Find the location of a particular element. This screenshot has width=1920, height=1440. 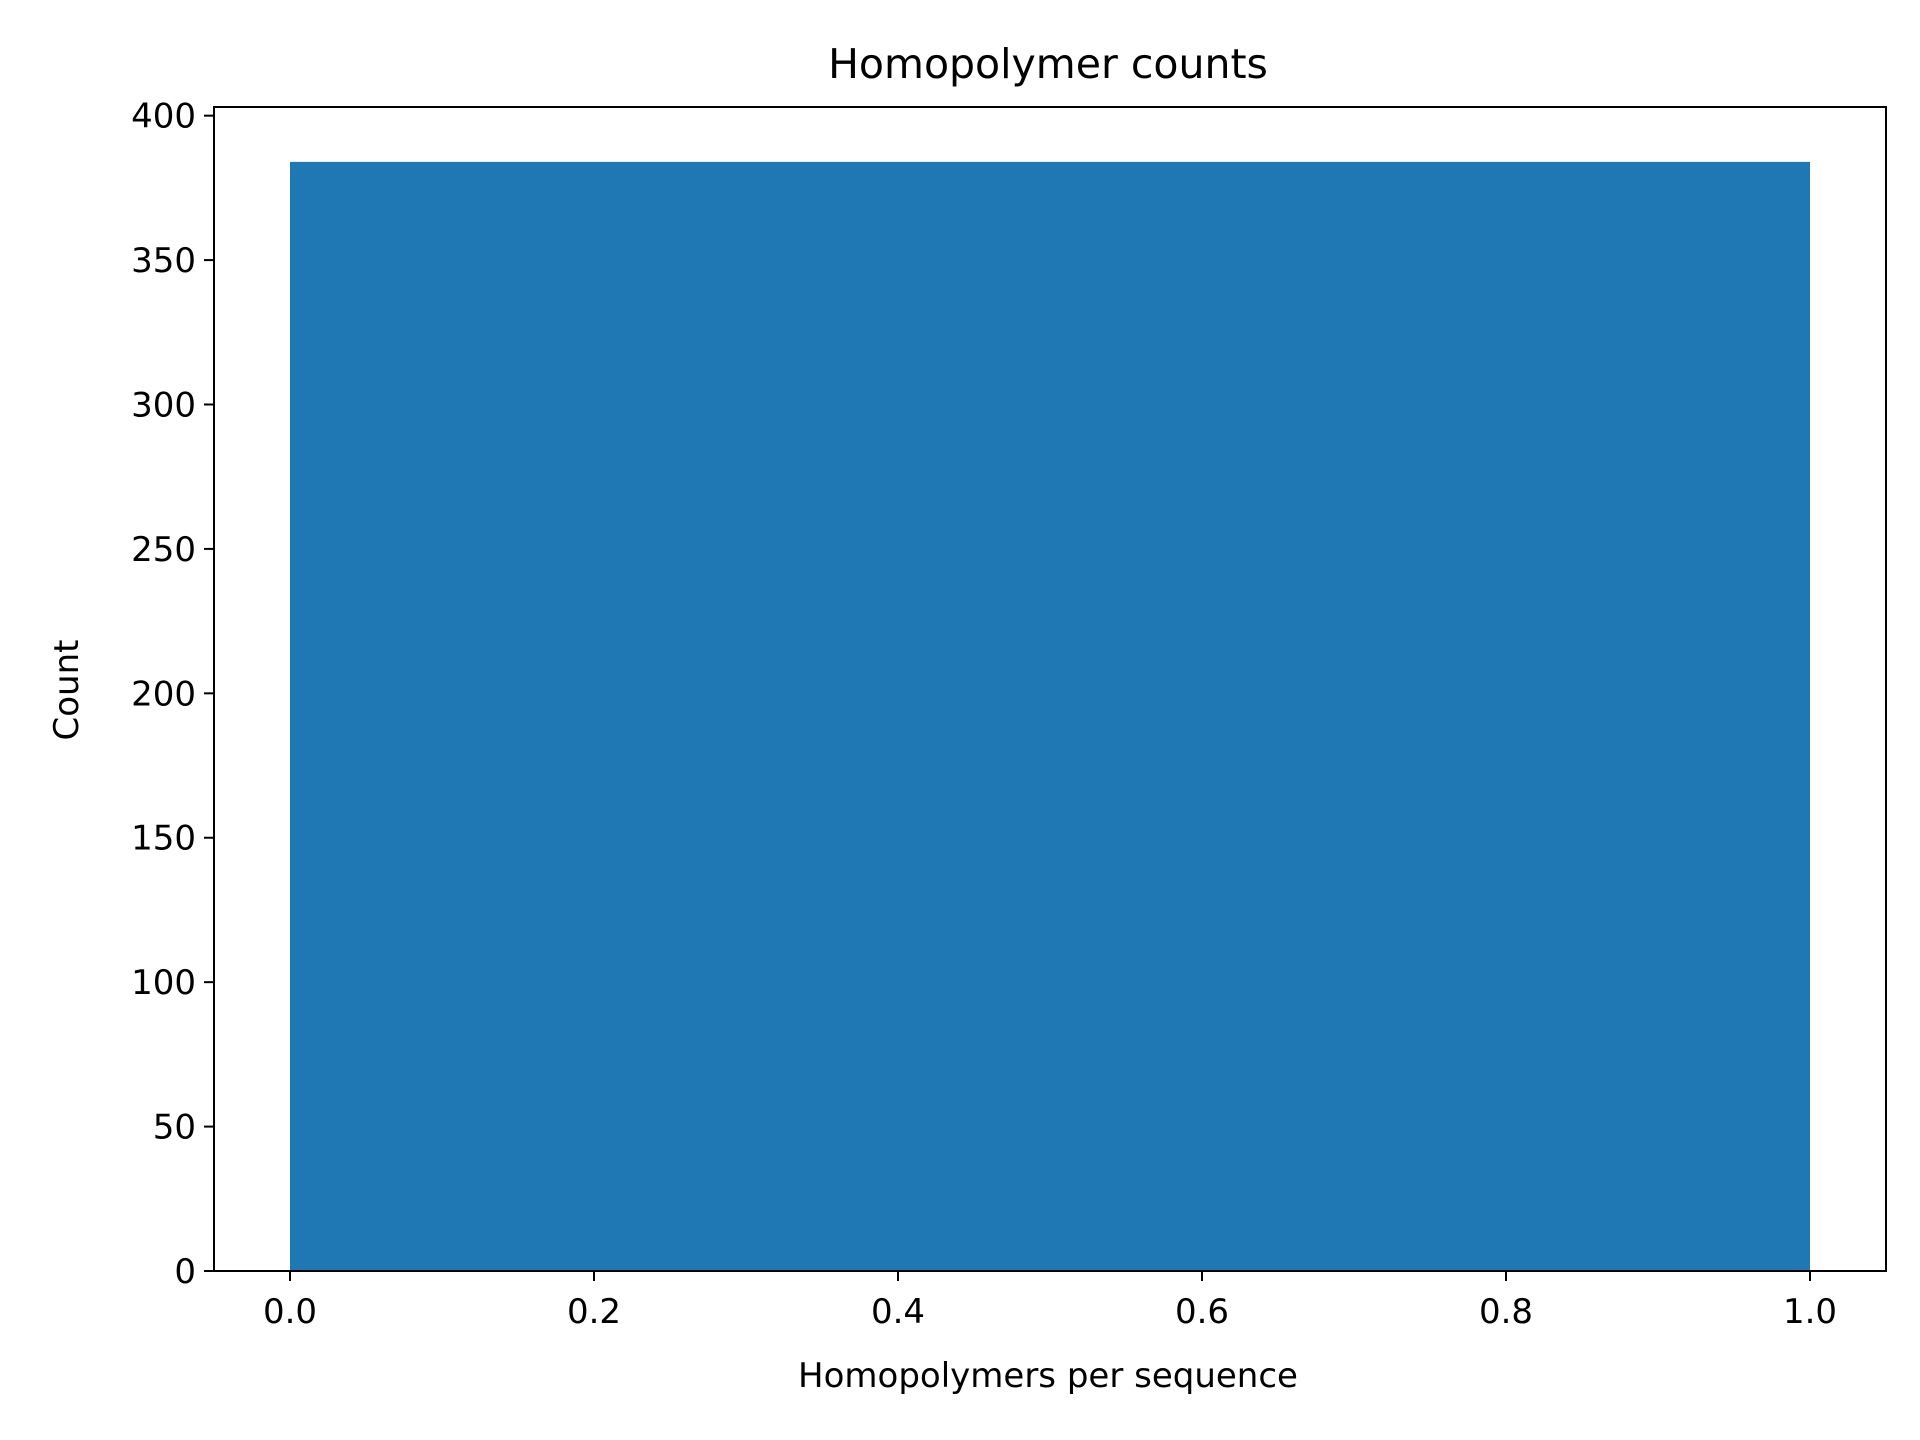

y-tick-label: 0 is located at coordinates (185, 1272).